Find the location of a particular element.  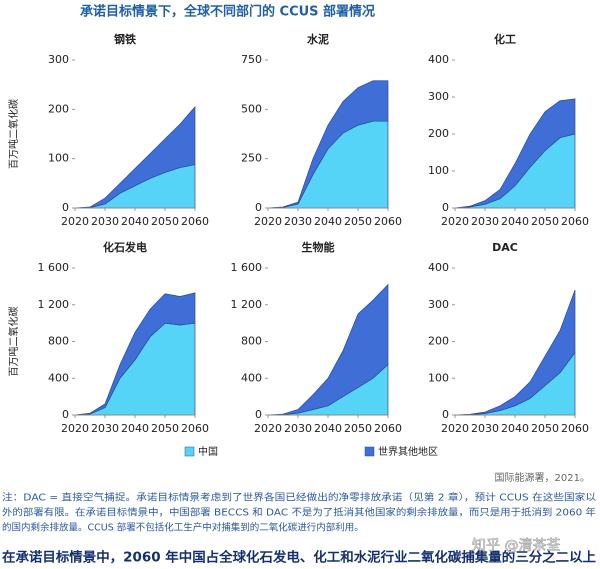

panel-title: DAC is located at coordinates (505, 247).